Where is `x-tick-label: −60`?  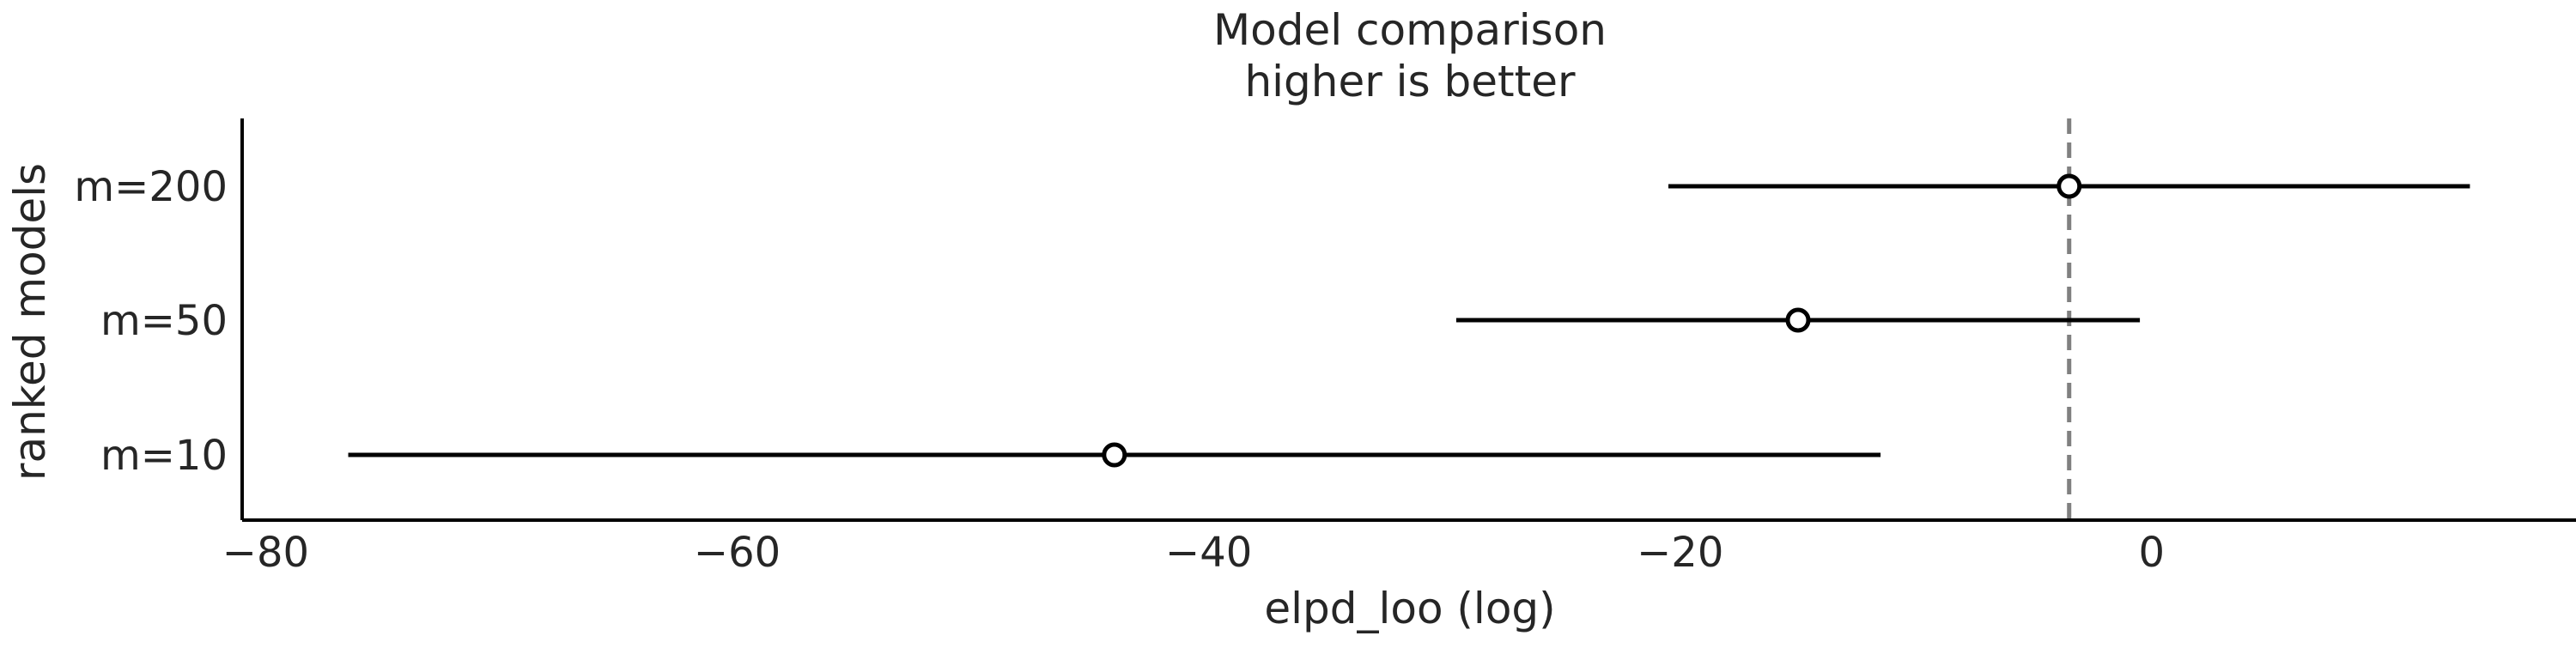
x-tick-label: −60 is located at coordinates (737, 553).